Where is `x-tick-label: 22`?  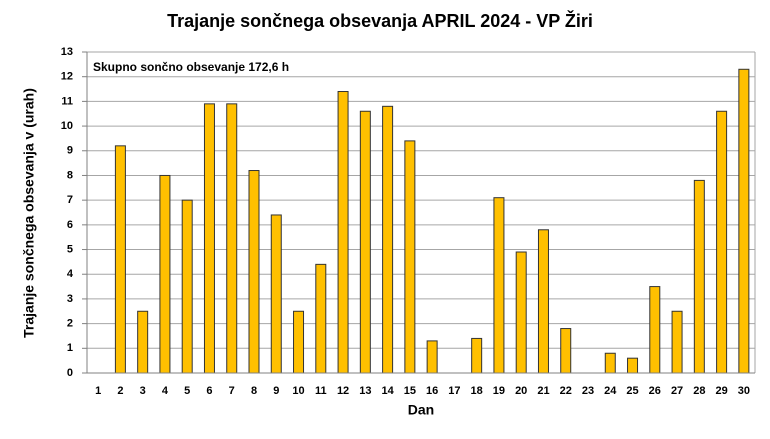 x-tick-label: 22 is located at coordinates (566, 391).